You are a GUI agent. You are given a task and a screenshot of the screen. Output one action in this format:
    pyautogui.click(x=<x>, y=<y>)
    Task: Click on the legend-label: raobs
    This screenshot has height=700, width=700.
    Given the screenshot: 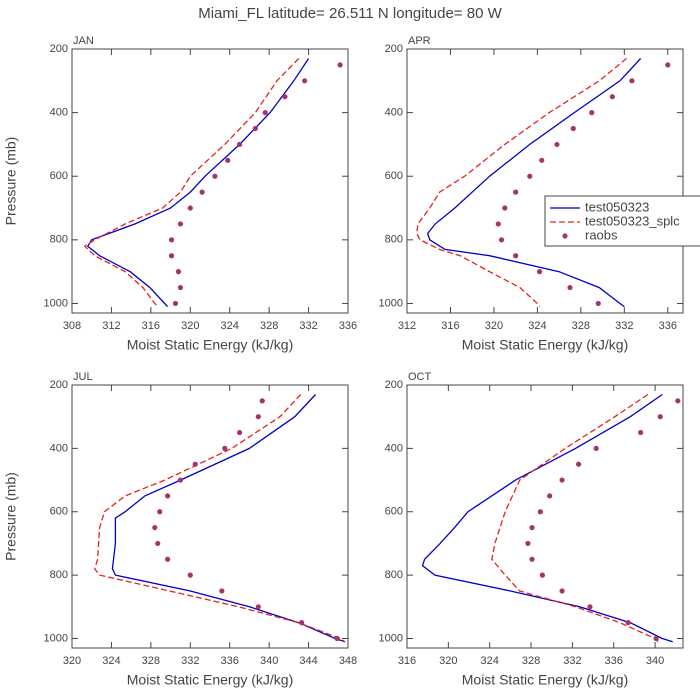 What is the action you would take?
    pyautogui.click(x=601, y=234)
    